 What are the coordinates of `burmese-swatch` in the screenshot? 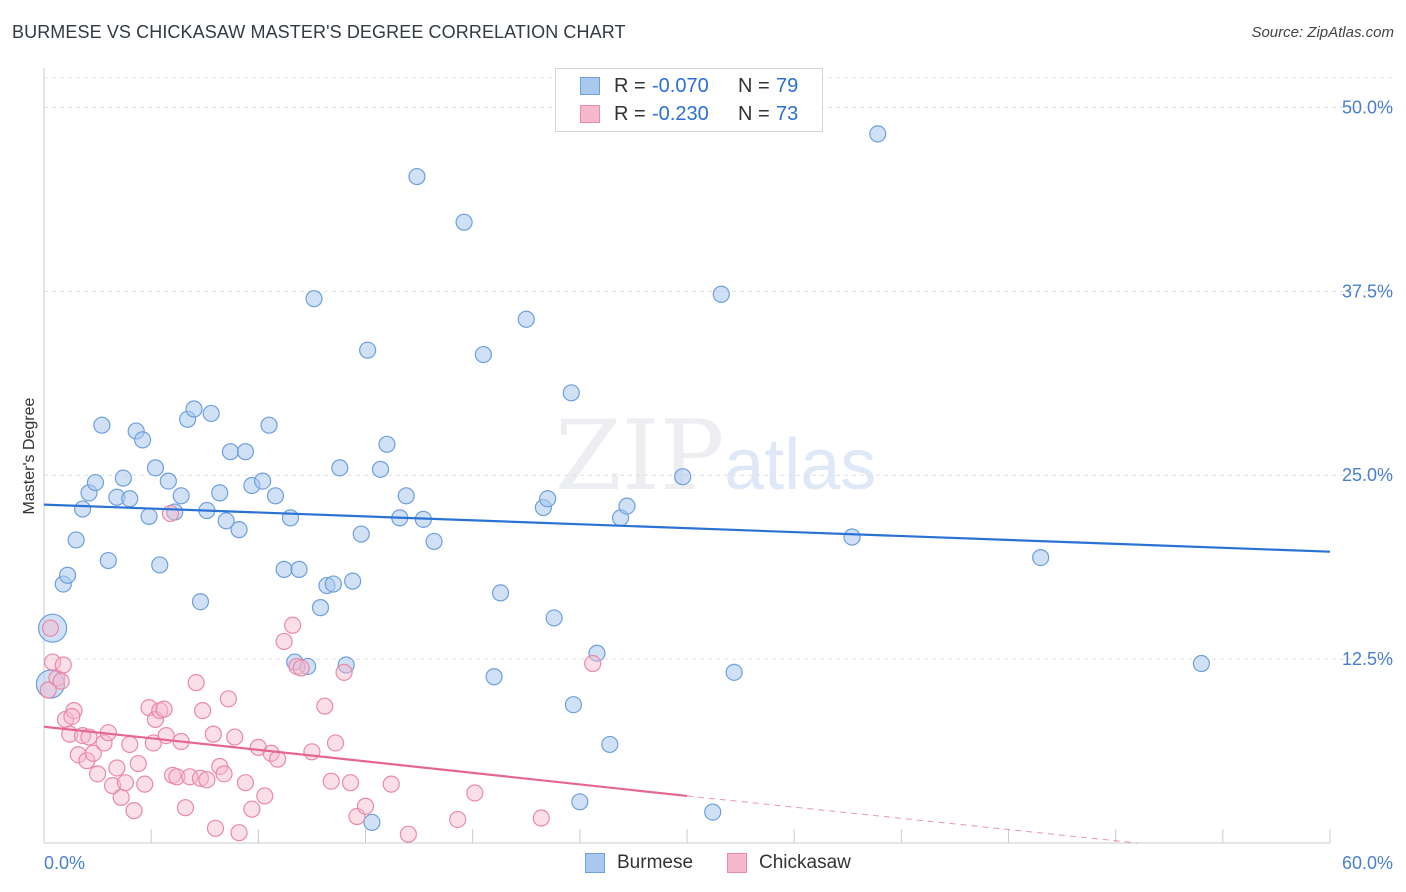 It's located at (595, 863).